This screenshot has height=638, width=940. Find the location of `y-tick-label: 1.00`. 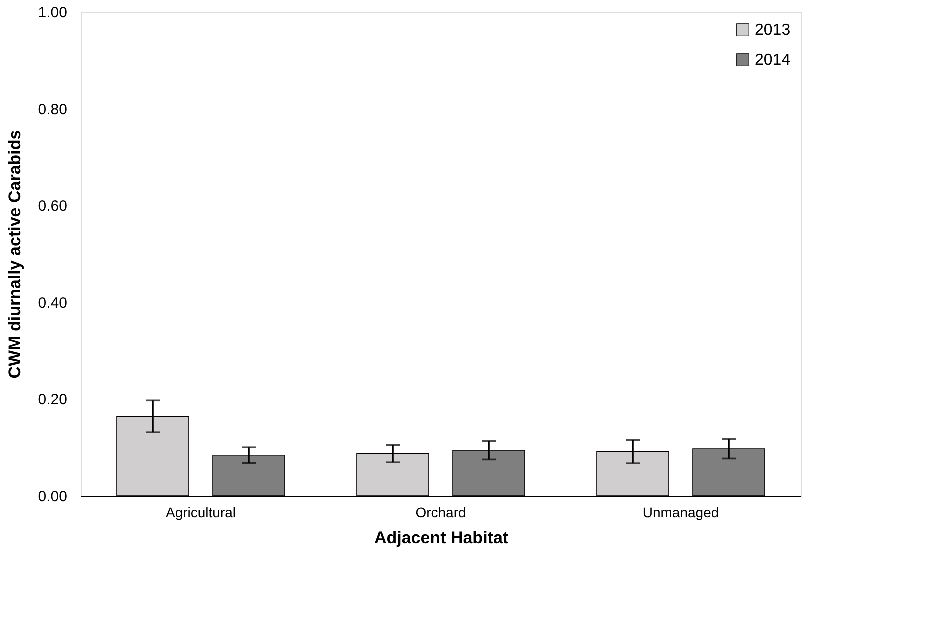

y-tick-label: 1.00 is located at coordinates (53, 13).